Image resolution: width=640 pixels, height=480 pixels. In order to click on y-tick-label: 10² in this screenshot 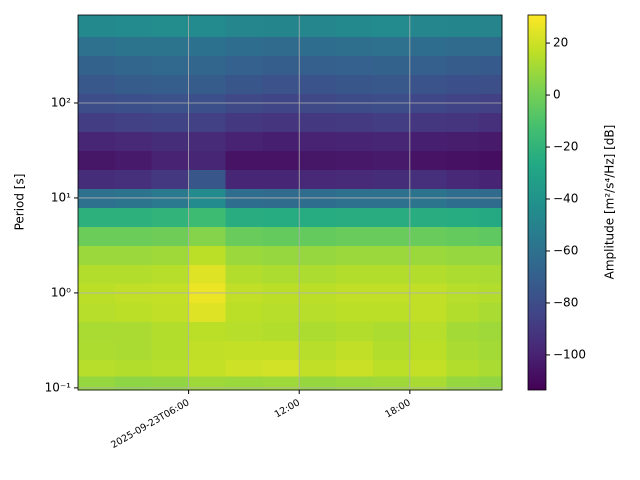, I will do `click(61, 102)`.